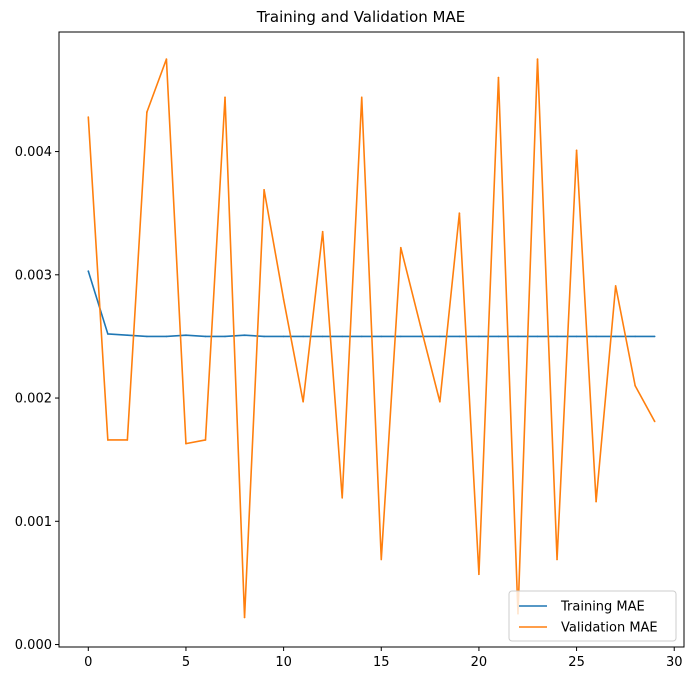 The image size is (689, 680). What do you see at coordinates (609, 628) in the screenshot?
I see `legend-label-validation-mae: Validation MAE` at bounding box center [609, 628].